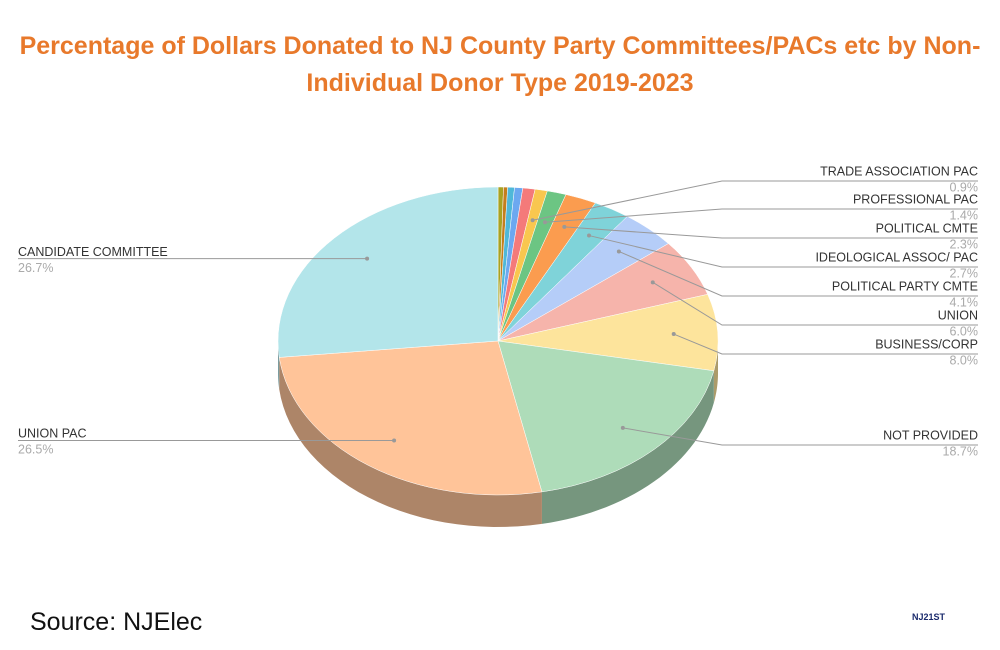 This screenshot has width=1000, height=650. What do you see at coordinates (926, 344) in the screenshot?
I see `slice-label: BUSINESS/CORP` at bounding box center [926, 344].